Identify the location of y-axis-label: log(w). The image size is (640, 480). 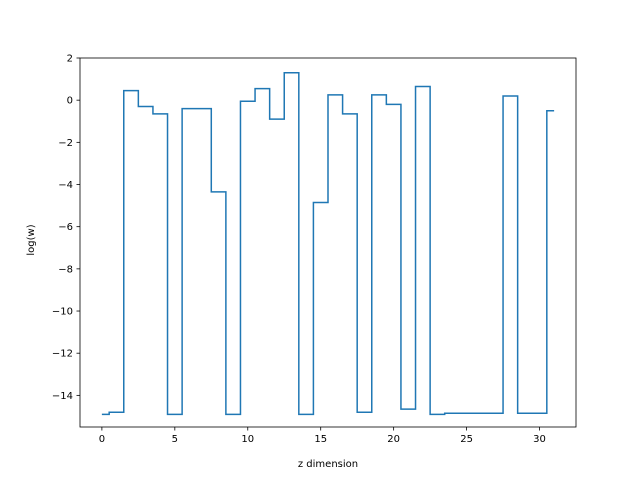
(31, 239).